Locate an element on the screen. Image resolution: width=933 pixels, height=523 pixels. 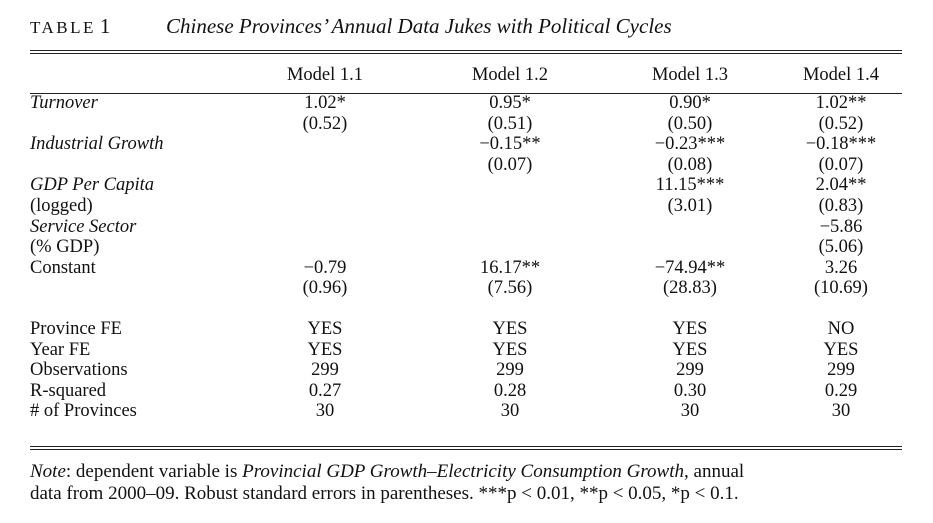
row-label: GDP Per Capita is located at coordinates (92, 185).